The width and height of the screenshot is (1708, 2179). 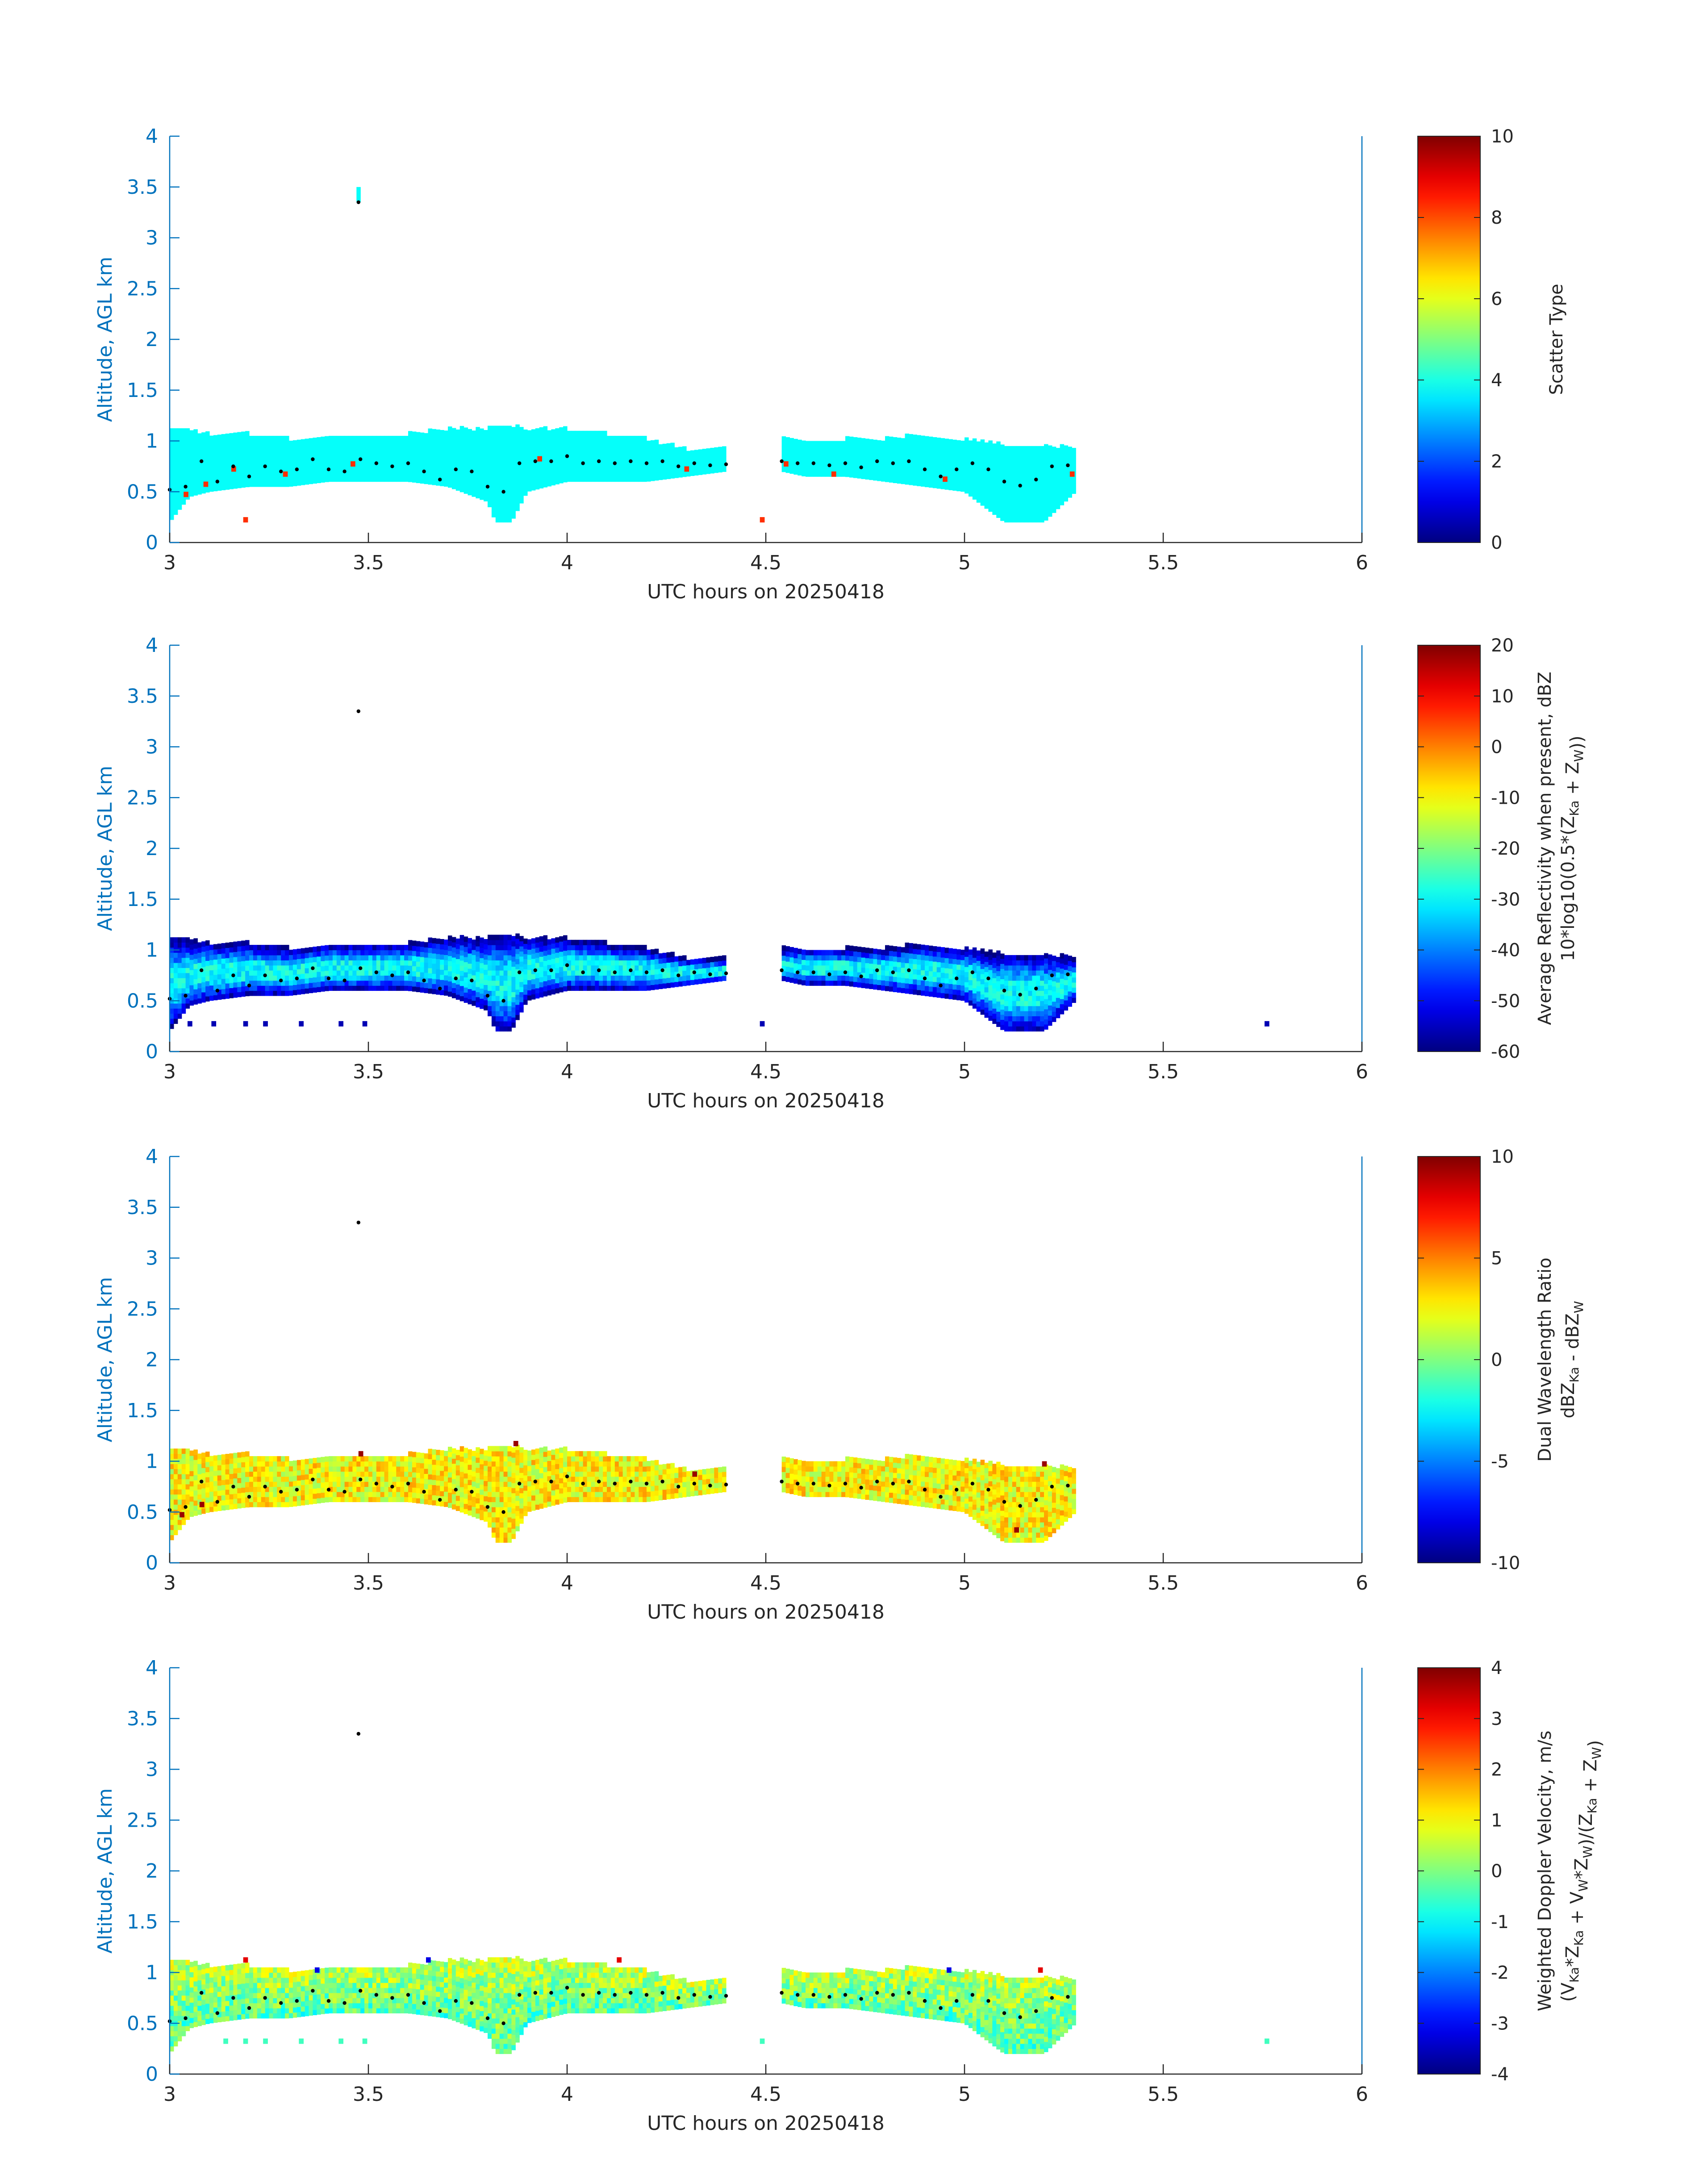 What do you see at coordinates (1502, 696) in the screenshot?
I see `colorbar-tick-label: 10` at bounding box center [1502, 696].